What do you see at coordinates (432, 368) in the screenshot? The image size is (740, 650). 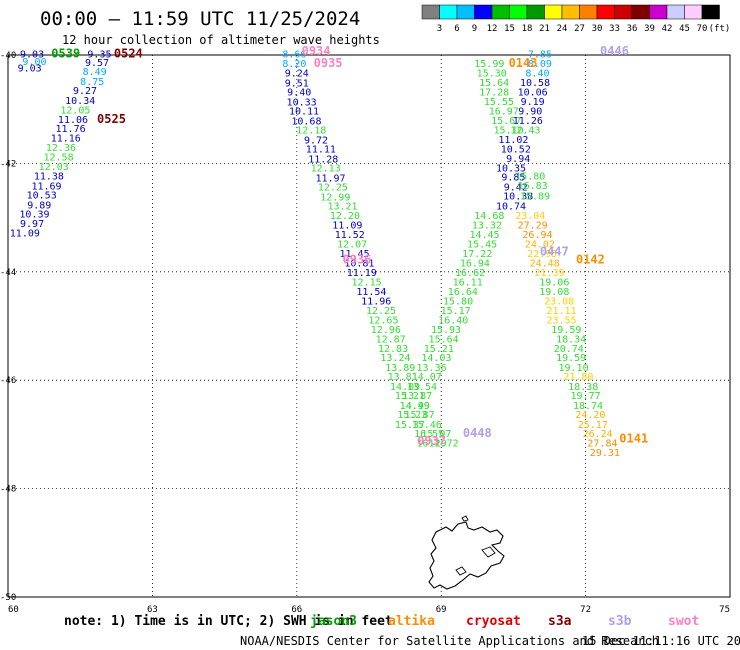 I see `wave-height-point: 13.36` at bounding box center [432, 368].